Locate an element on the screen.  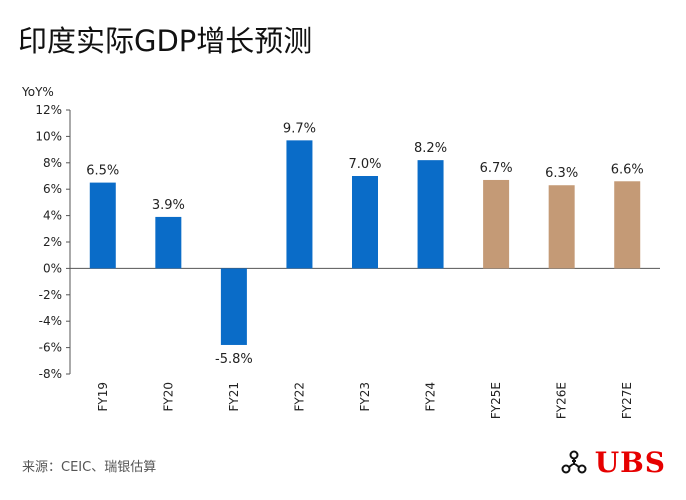
bar-value-label: 9.7% is located at coordinates (299, 128).